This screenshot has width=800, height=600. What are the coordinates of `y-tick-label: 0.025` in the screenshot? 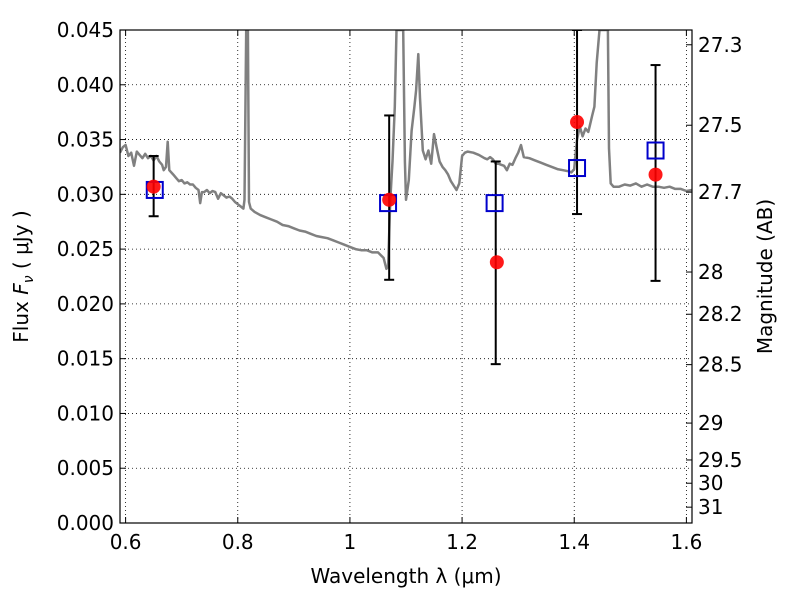 It's located at (85, 249).